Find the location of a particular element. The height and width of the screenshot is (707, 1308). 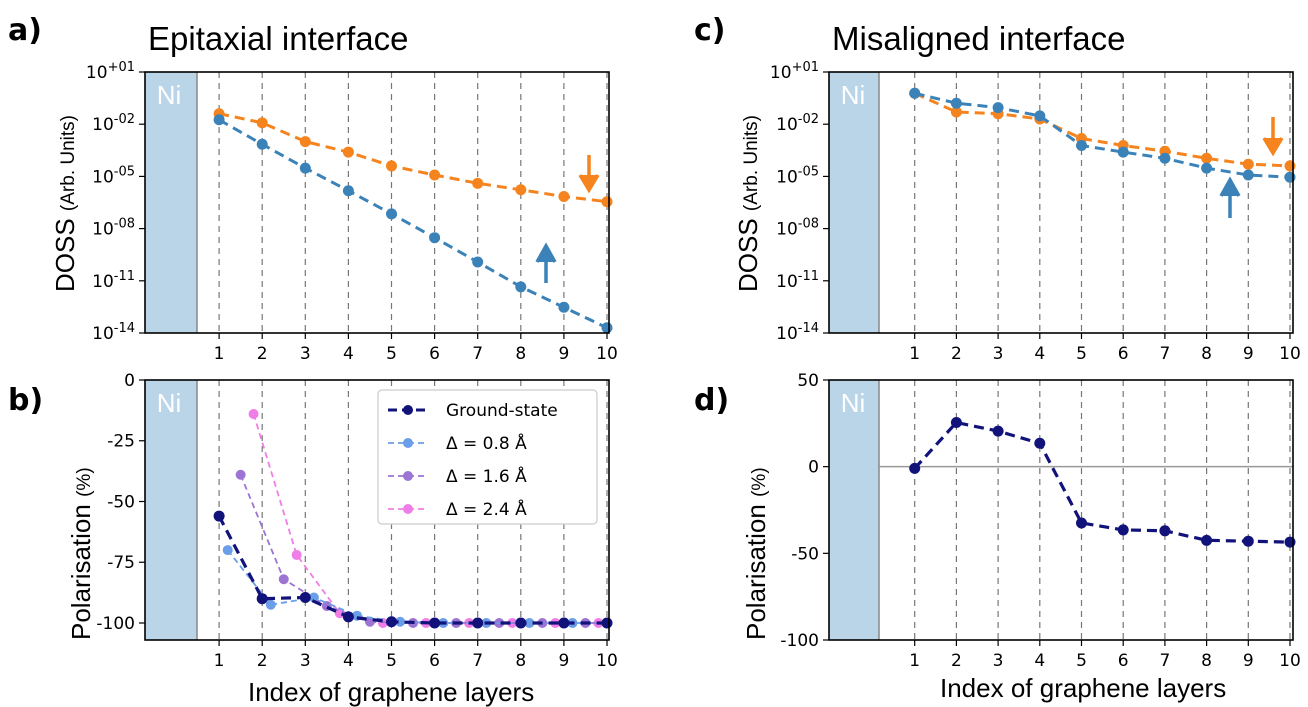

panel-label-b: b) is located at coordinates (25, 400).